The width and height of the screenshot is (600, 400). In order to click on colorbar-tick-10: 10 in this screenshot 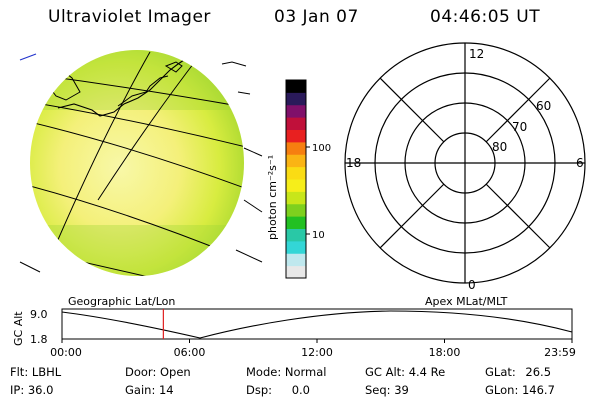, I will do `click(318, 235)`.